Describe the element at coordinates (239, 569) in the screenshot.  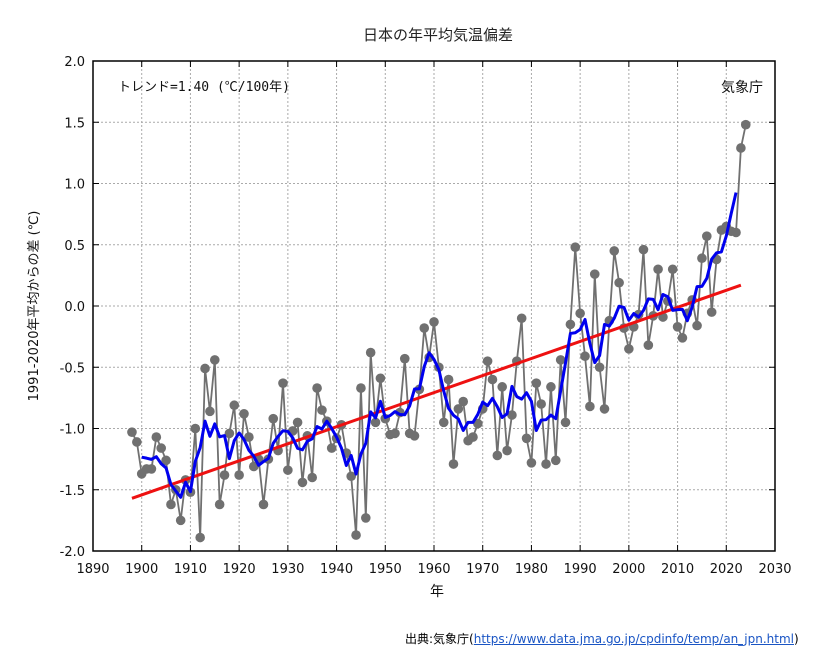
I see `x-tick-label: 1920` at that location.